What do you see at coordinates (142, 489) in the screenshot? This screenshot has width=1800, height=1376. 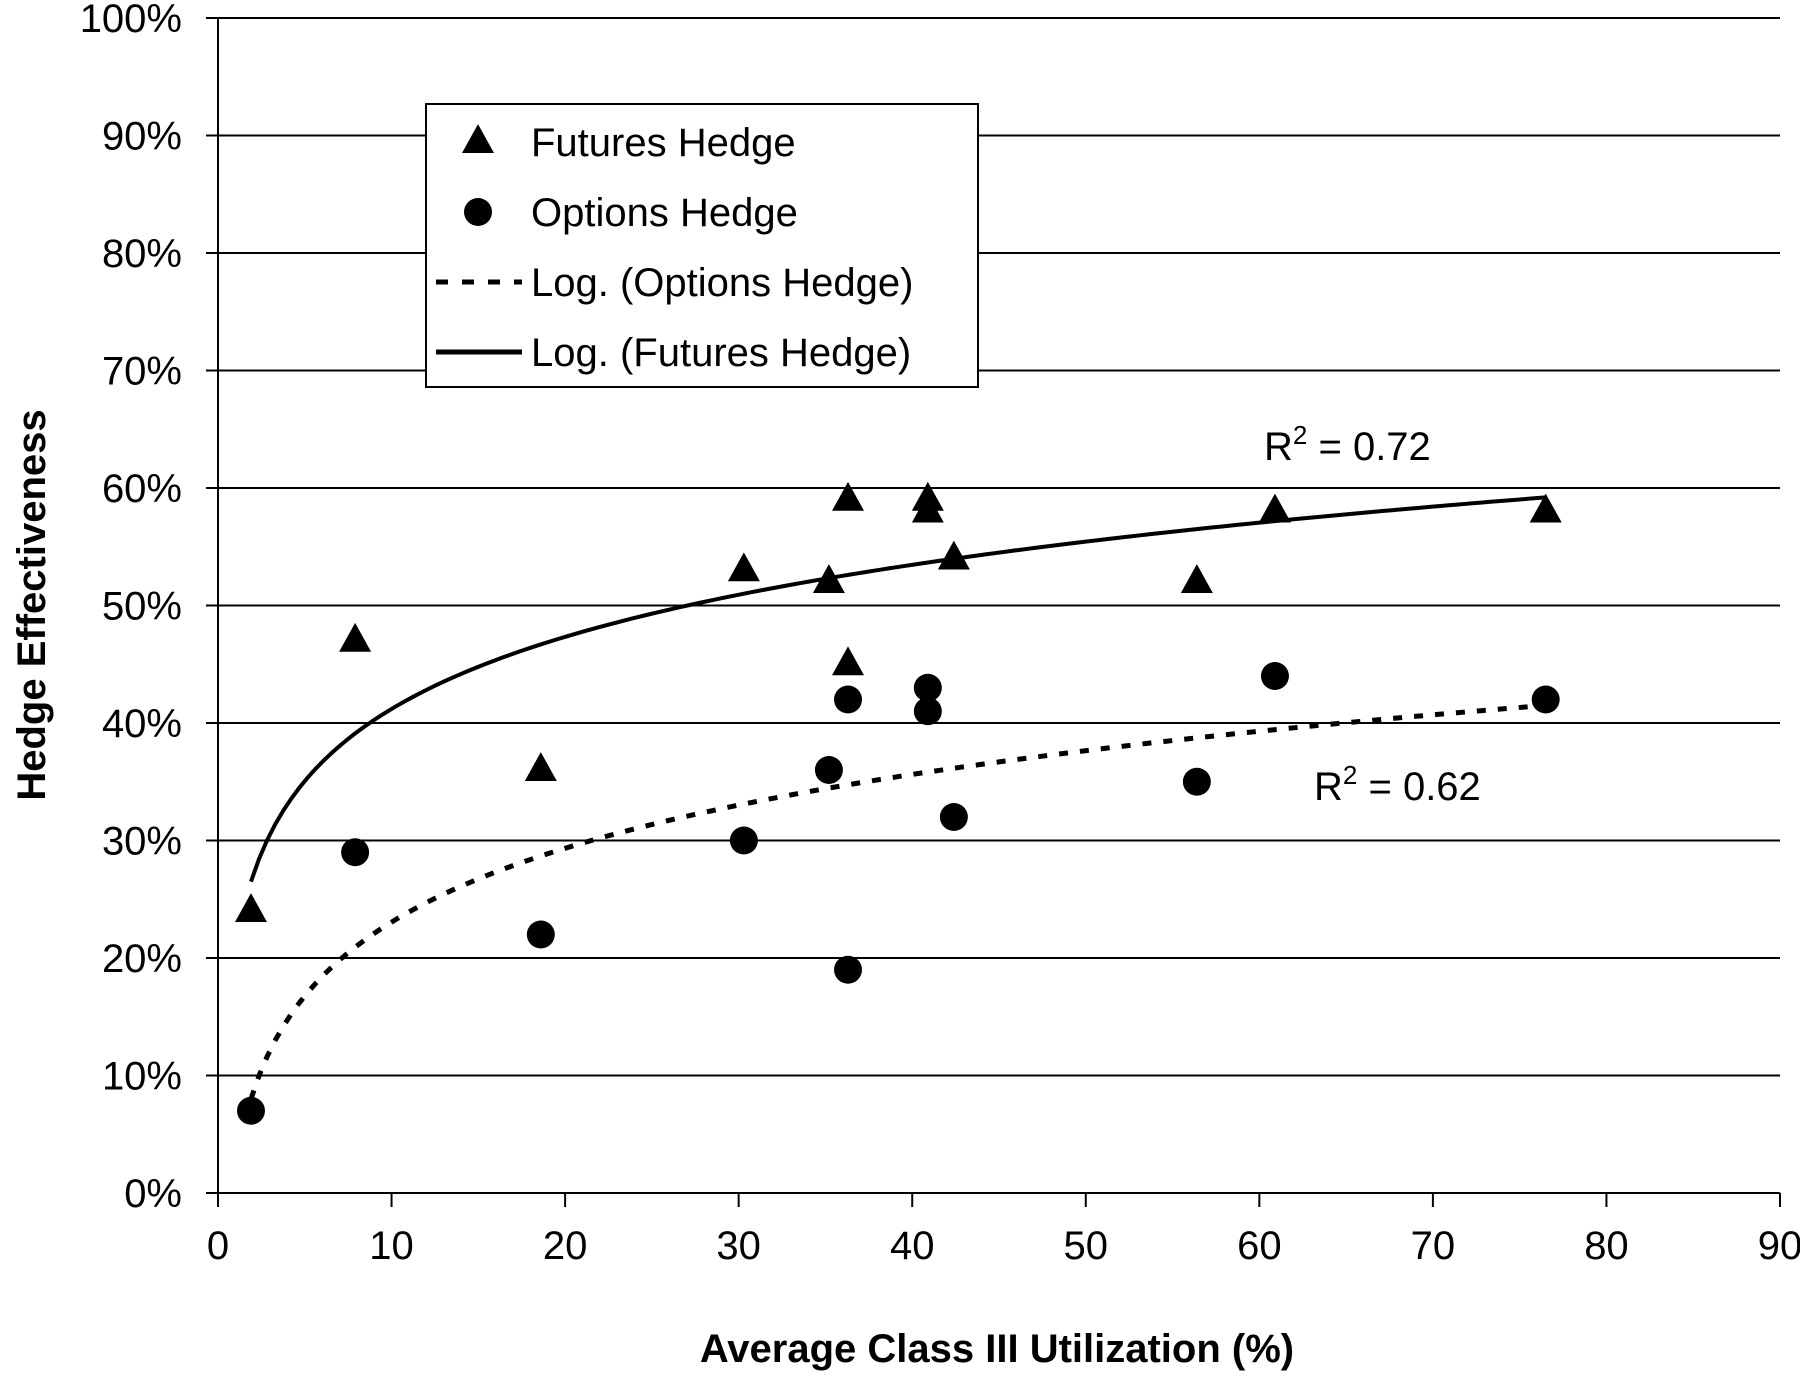 I see `y-tick-label: 60%` at bounding box center [142, 489].